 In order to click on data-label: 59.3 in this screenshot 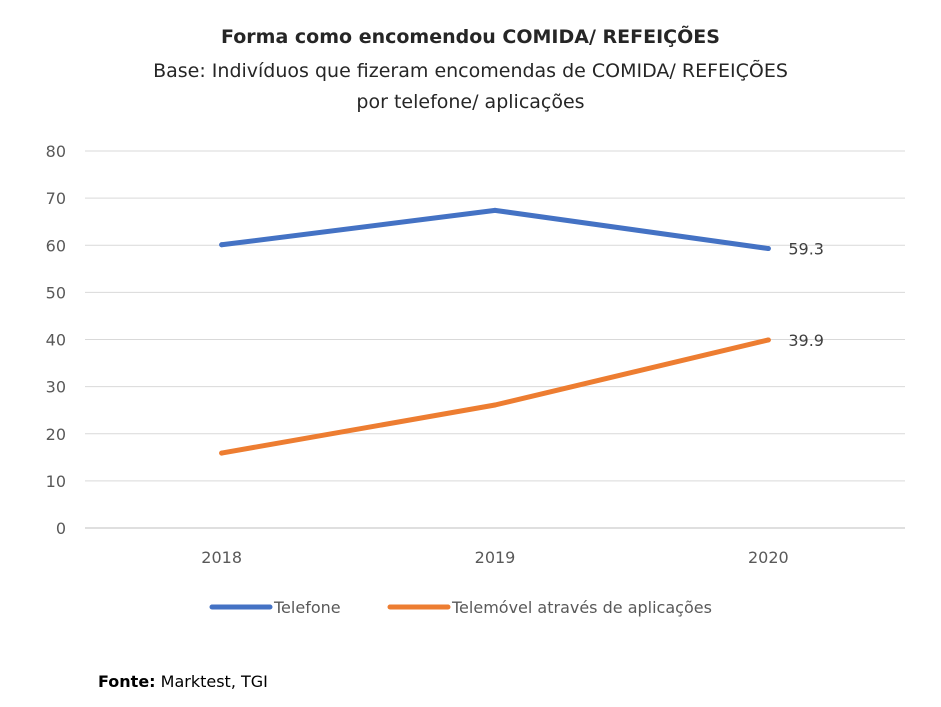, I will do `click(806, 249)`.